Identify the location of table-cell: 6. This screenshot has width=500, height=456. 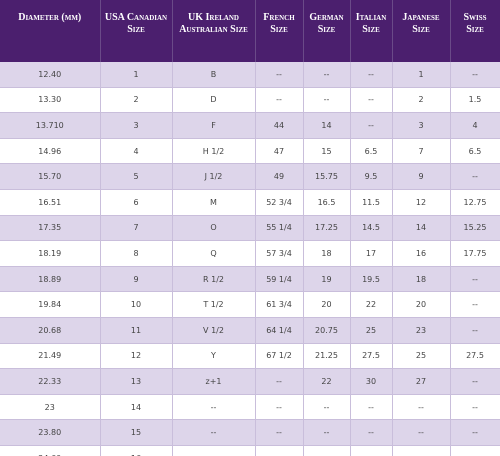
(136, 202).